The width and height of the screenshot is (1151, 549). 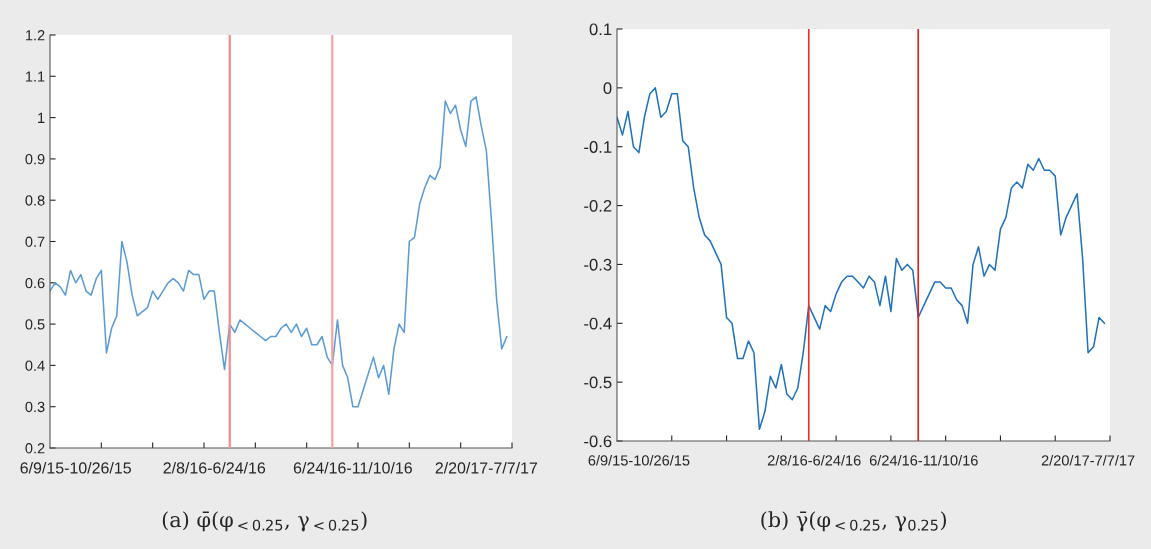 I want to click on y-tick-label: 0.1, so click(x=600, y=29).